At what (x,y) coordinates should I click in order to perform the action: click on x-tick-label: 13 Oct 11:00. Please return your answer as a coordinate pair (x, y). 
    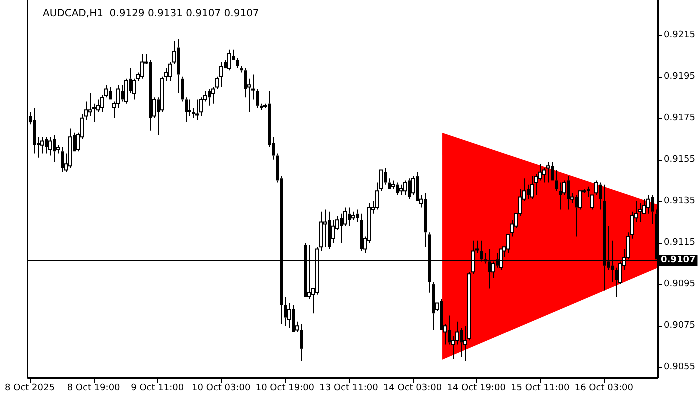
    Looking at the image, I should click on (349, 389).